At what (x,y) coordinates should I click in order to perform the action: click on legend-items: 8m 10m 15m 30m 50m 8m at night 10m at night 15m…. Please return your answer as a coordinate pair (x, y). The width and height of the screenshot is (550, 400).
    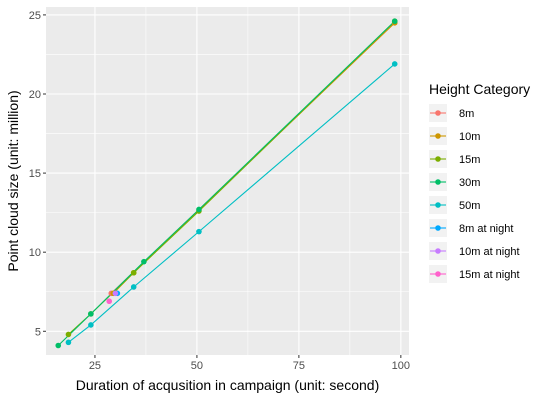
    Looking at the image, I should click on (474, 193).